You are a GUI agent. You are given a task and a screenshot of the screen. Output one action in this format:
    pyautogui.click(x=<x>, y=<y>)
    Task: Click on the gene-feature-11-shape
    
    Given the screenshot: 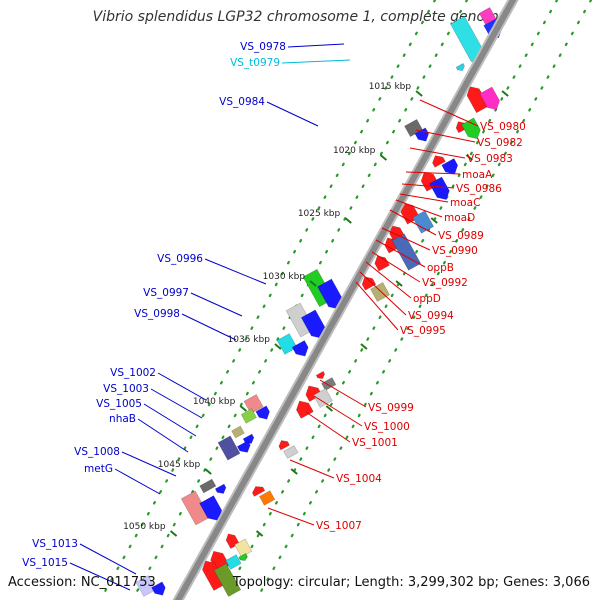 What is the action you would take?
    pyautogui.click(x=439, y=161)
    